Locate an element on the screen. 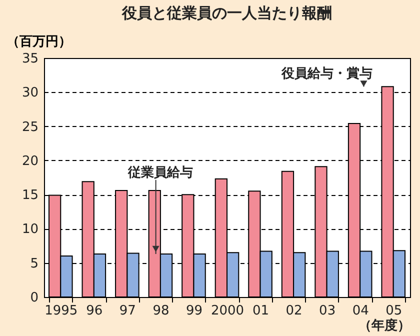  y-tick-label: 25 is located at coordinates (30, 127).